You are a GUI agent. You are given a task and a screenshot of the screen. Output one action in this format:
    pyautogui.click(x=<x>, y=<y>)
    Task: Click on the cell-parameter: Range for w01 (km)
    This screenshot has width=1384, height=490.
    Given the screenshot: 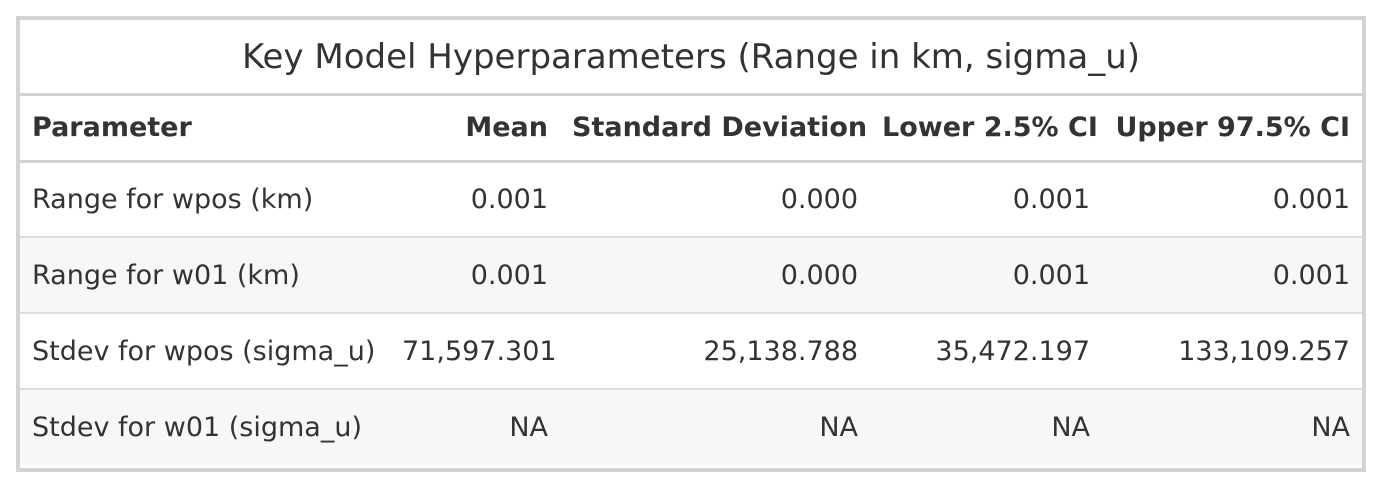 What is the action you would take?
    pyautogui.click(x=205, y=274)
    